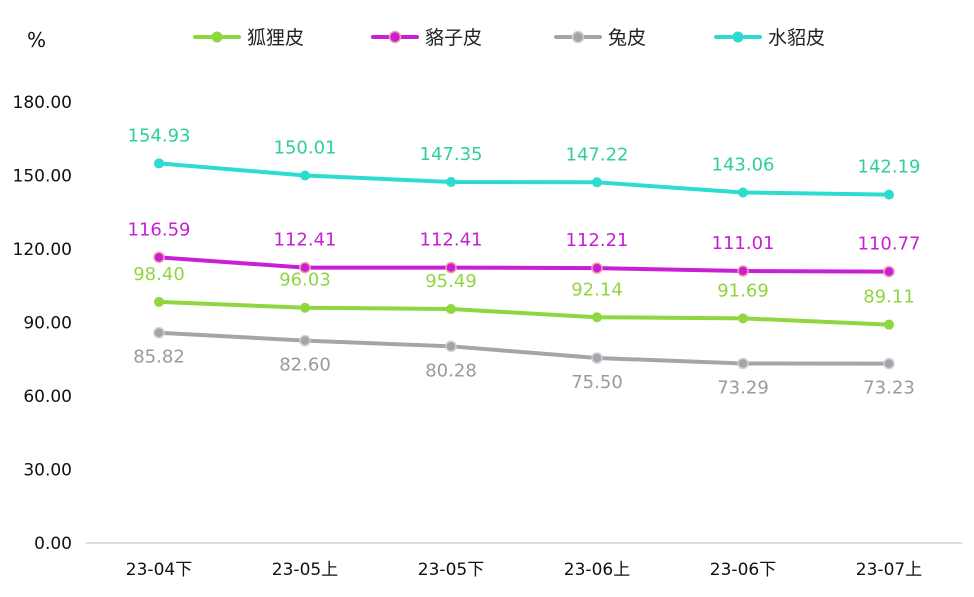 The image size is (974, 597). I want to click on x-axis: 23-04下 23-05上 23-05下 23-06上 23-06下 23-07上, so click(524, 570).